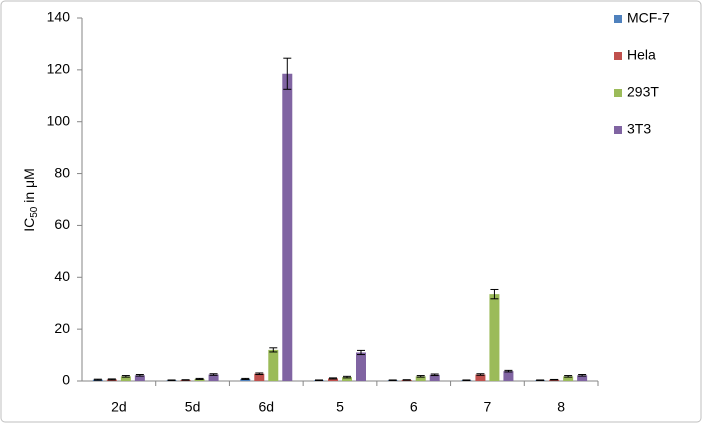 Image resolution: width=702 pixels, height=423 pixels. What do you see at coordinates (119, 407) in the screenshot?
I see `x-tick-label: 2d` at bounding box center [119, 407].